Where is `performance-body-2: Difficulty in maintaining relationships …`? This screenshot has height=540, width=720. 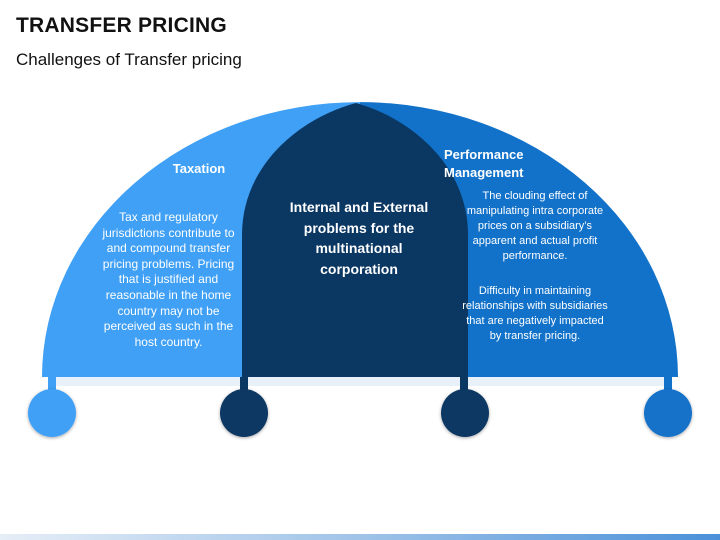
performance-body-2: Difficulty in maintaining relationships … is located at coordinates (535, 313).